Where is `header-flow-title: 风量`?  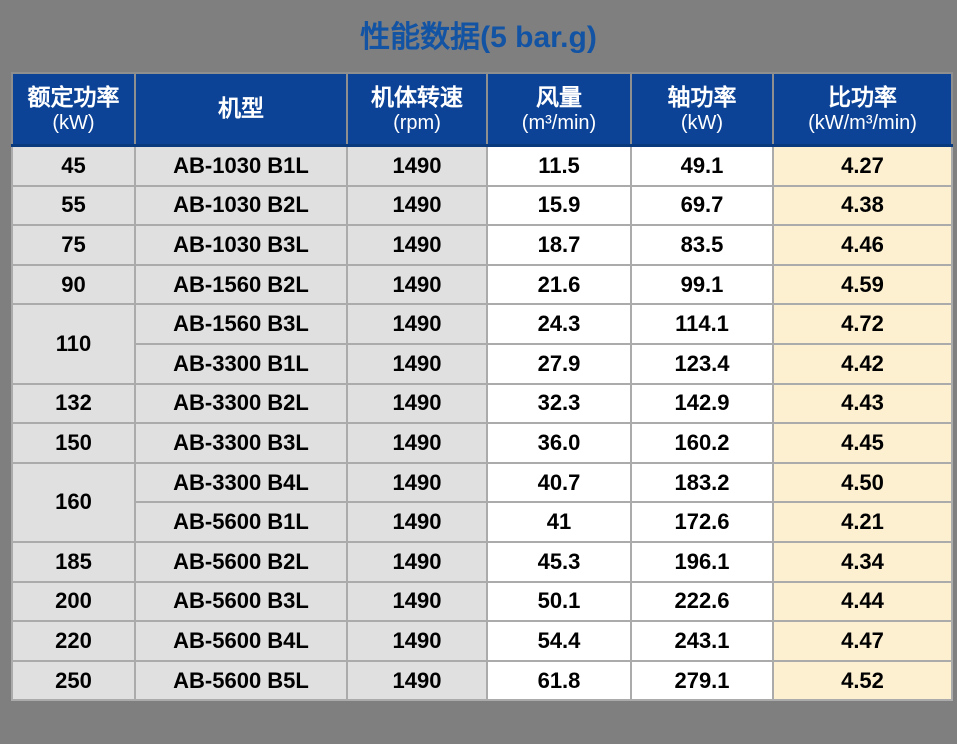
header-flow-title: 风量 is located at coordinates (559, 96).